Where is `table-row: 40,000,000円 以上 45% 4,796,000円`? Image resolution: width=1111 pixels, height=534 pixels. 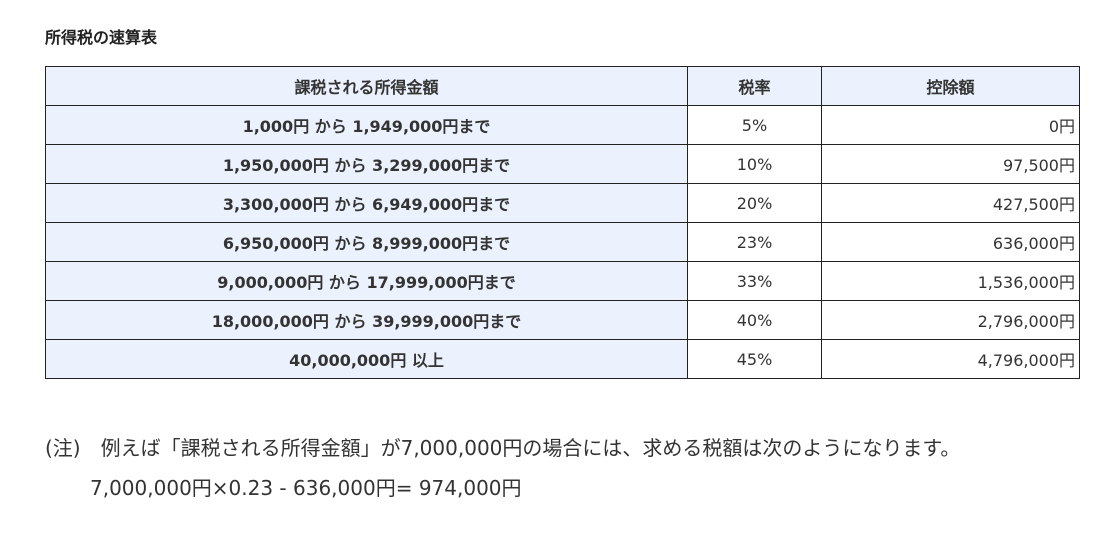 table-row: 40,000,000円 以上 45% 4,796,000円 is located at coordinates (562, 359).